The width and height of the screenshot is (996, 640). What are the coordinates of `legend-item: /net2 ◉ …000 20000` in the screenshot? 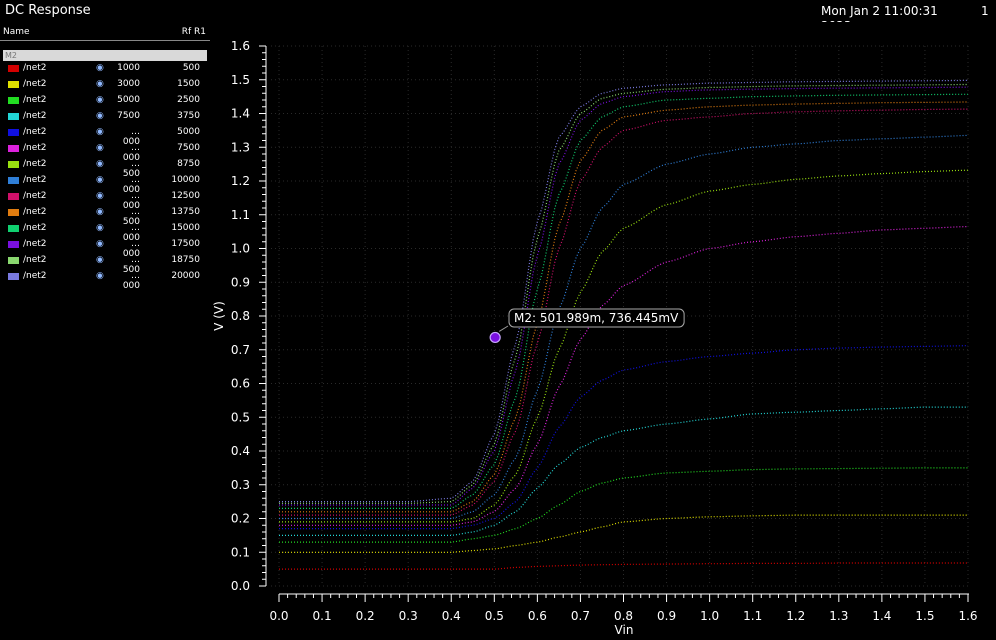 It's located at (105, 280).